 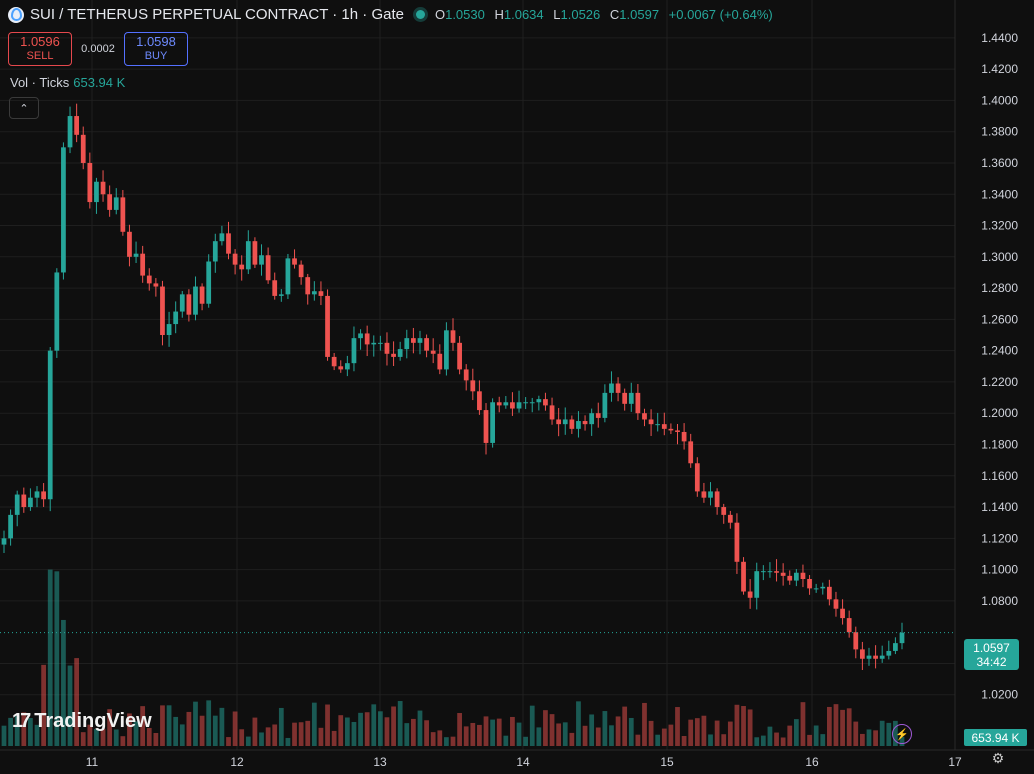 I want to click on volume-legend: Vol · Ticks 653.94 K, so click(x=67, y=82).